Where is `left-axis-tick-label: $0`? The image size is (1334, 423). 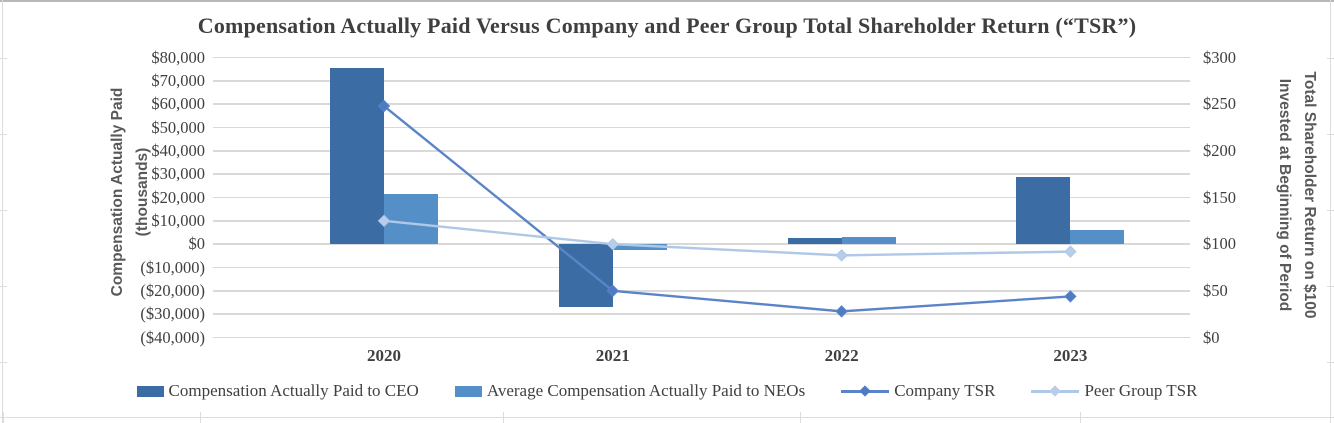
left-axis-tick-label: $0 is located at coordinates (197, 244).